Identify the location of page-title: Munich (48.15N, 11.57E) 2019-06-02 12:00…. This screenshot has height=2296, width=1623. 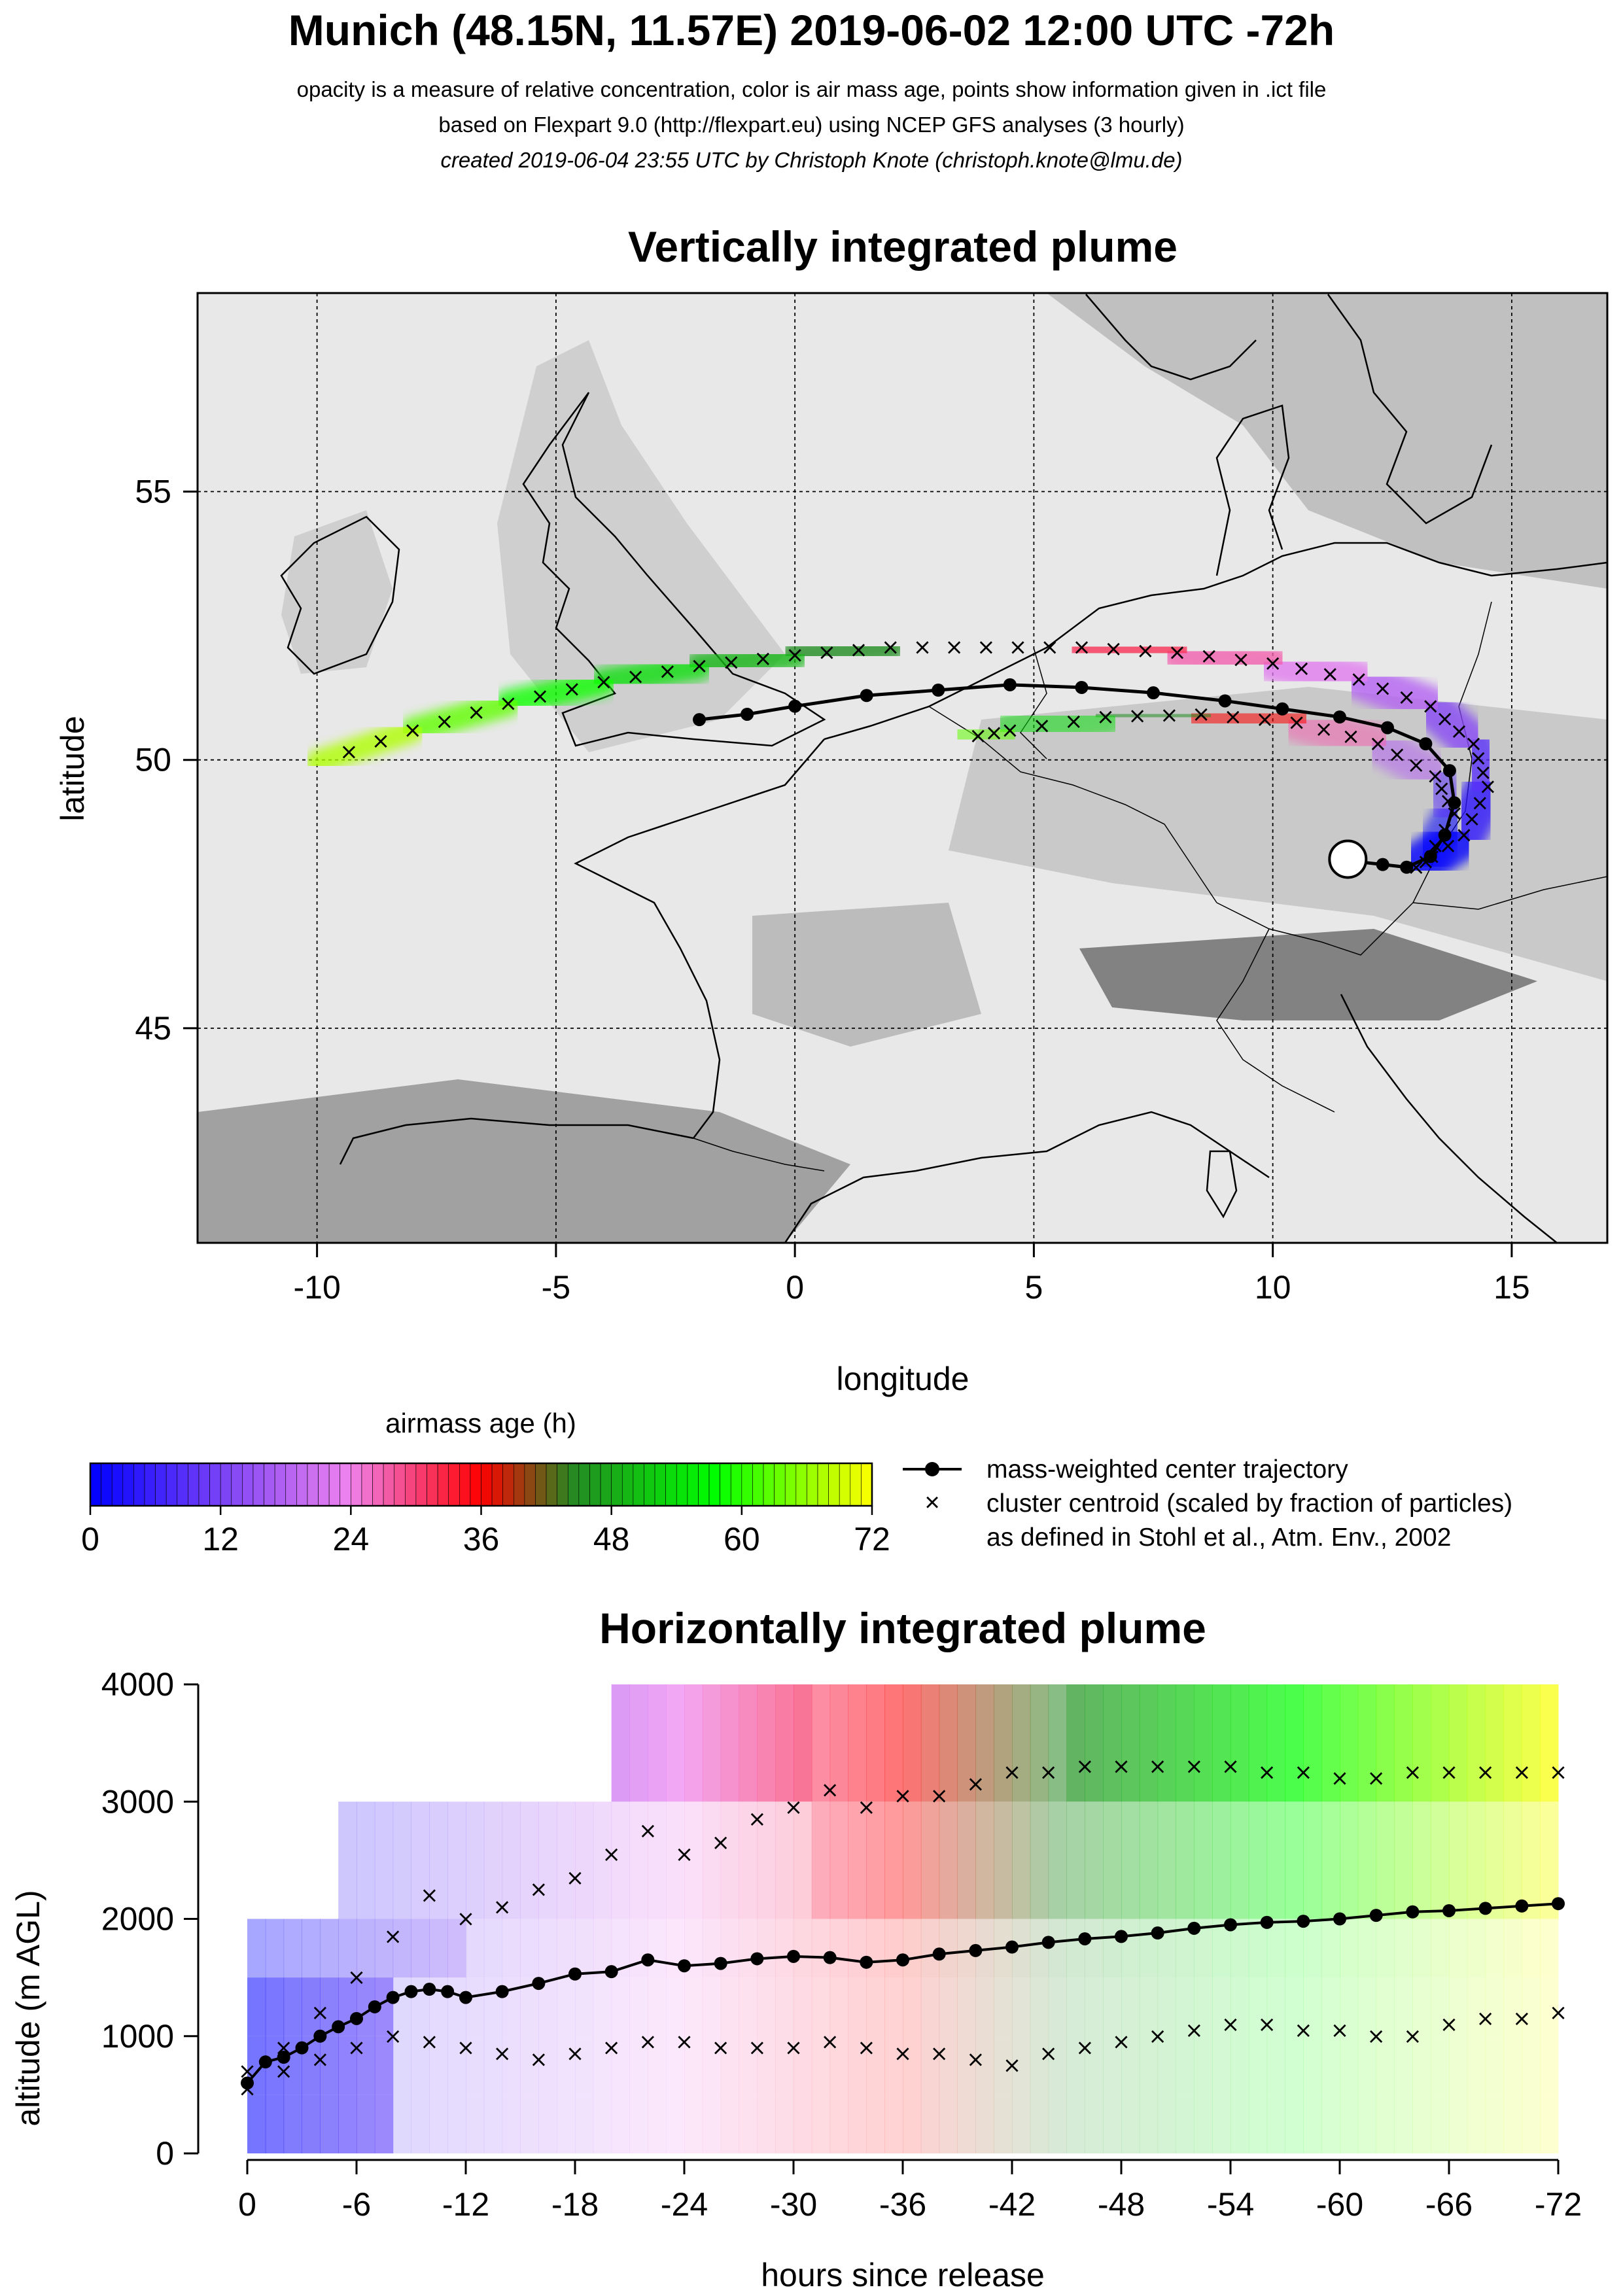
(812, 30).